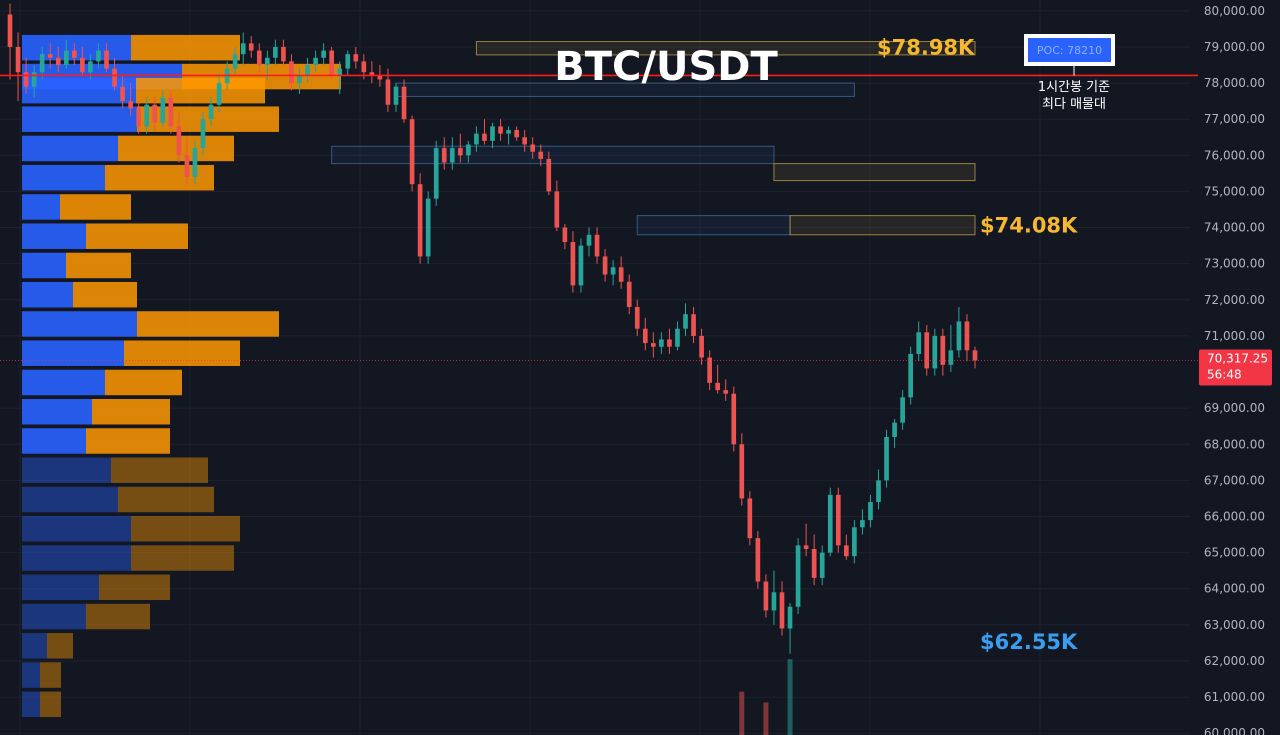 The width and height of the screenshot is (1280, 735). I want to click on poc-note-line1: 1시간봉 기준, so click(1074, 87).